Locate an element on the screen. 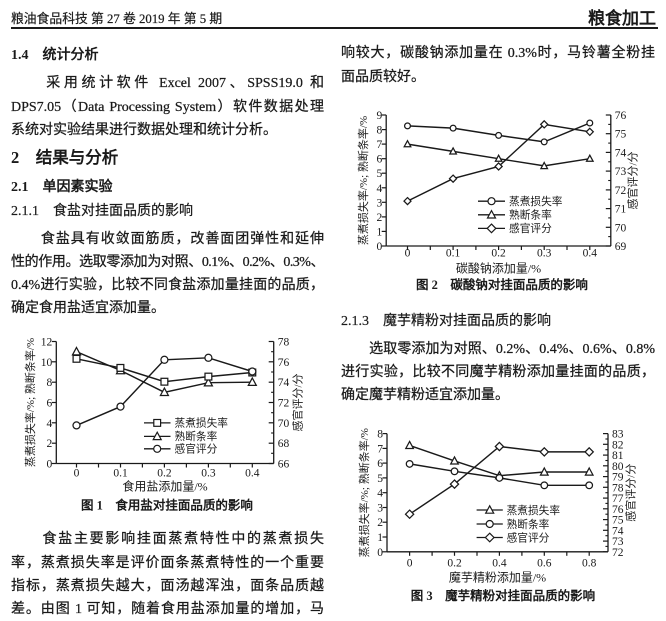  svg-text: 图 3 魔芋精粉对挂面品质的影响 is located at coordinates (503, 595).